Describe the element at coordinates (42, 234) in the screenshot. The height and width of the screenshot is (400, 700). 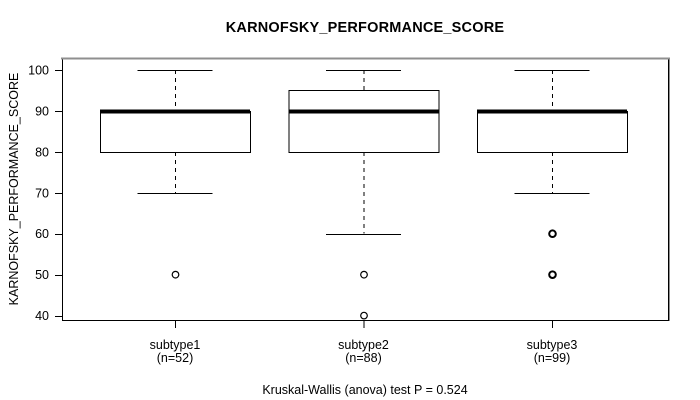
I see `y-tick-label: 60` at that location.